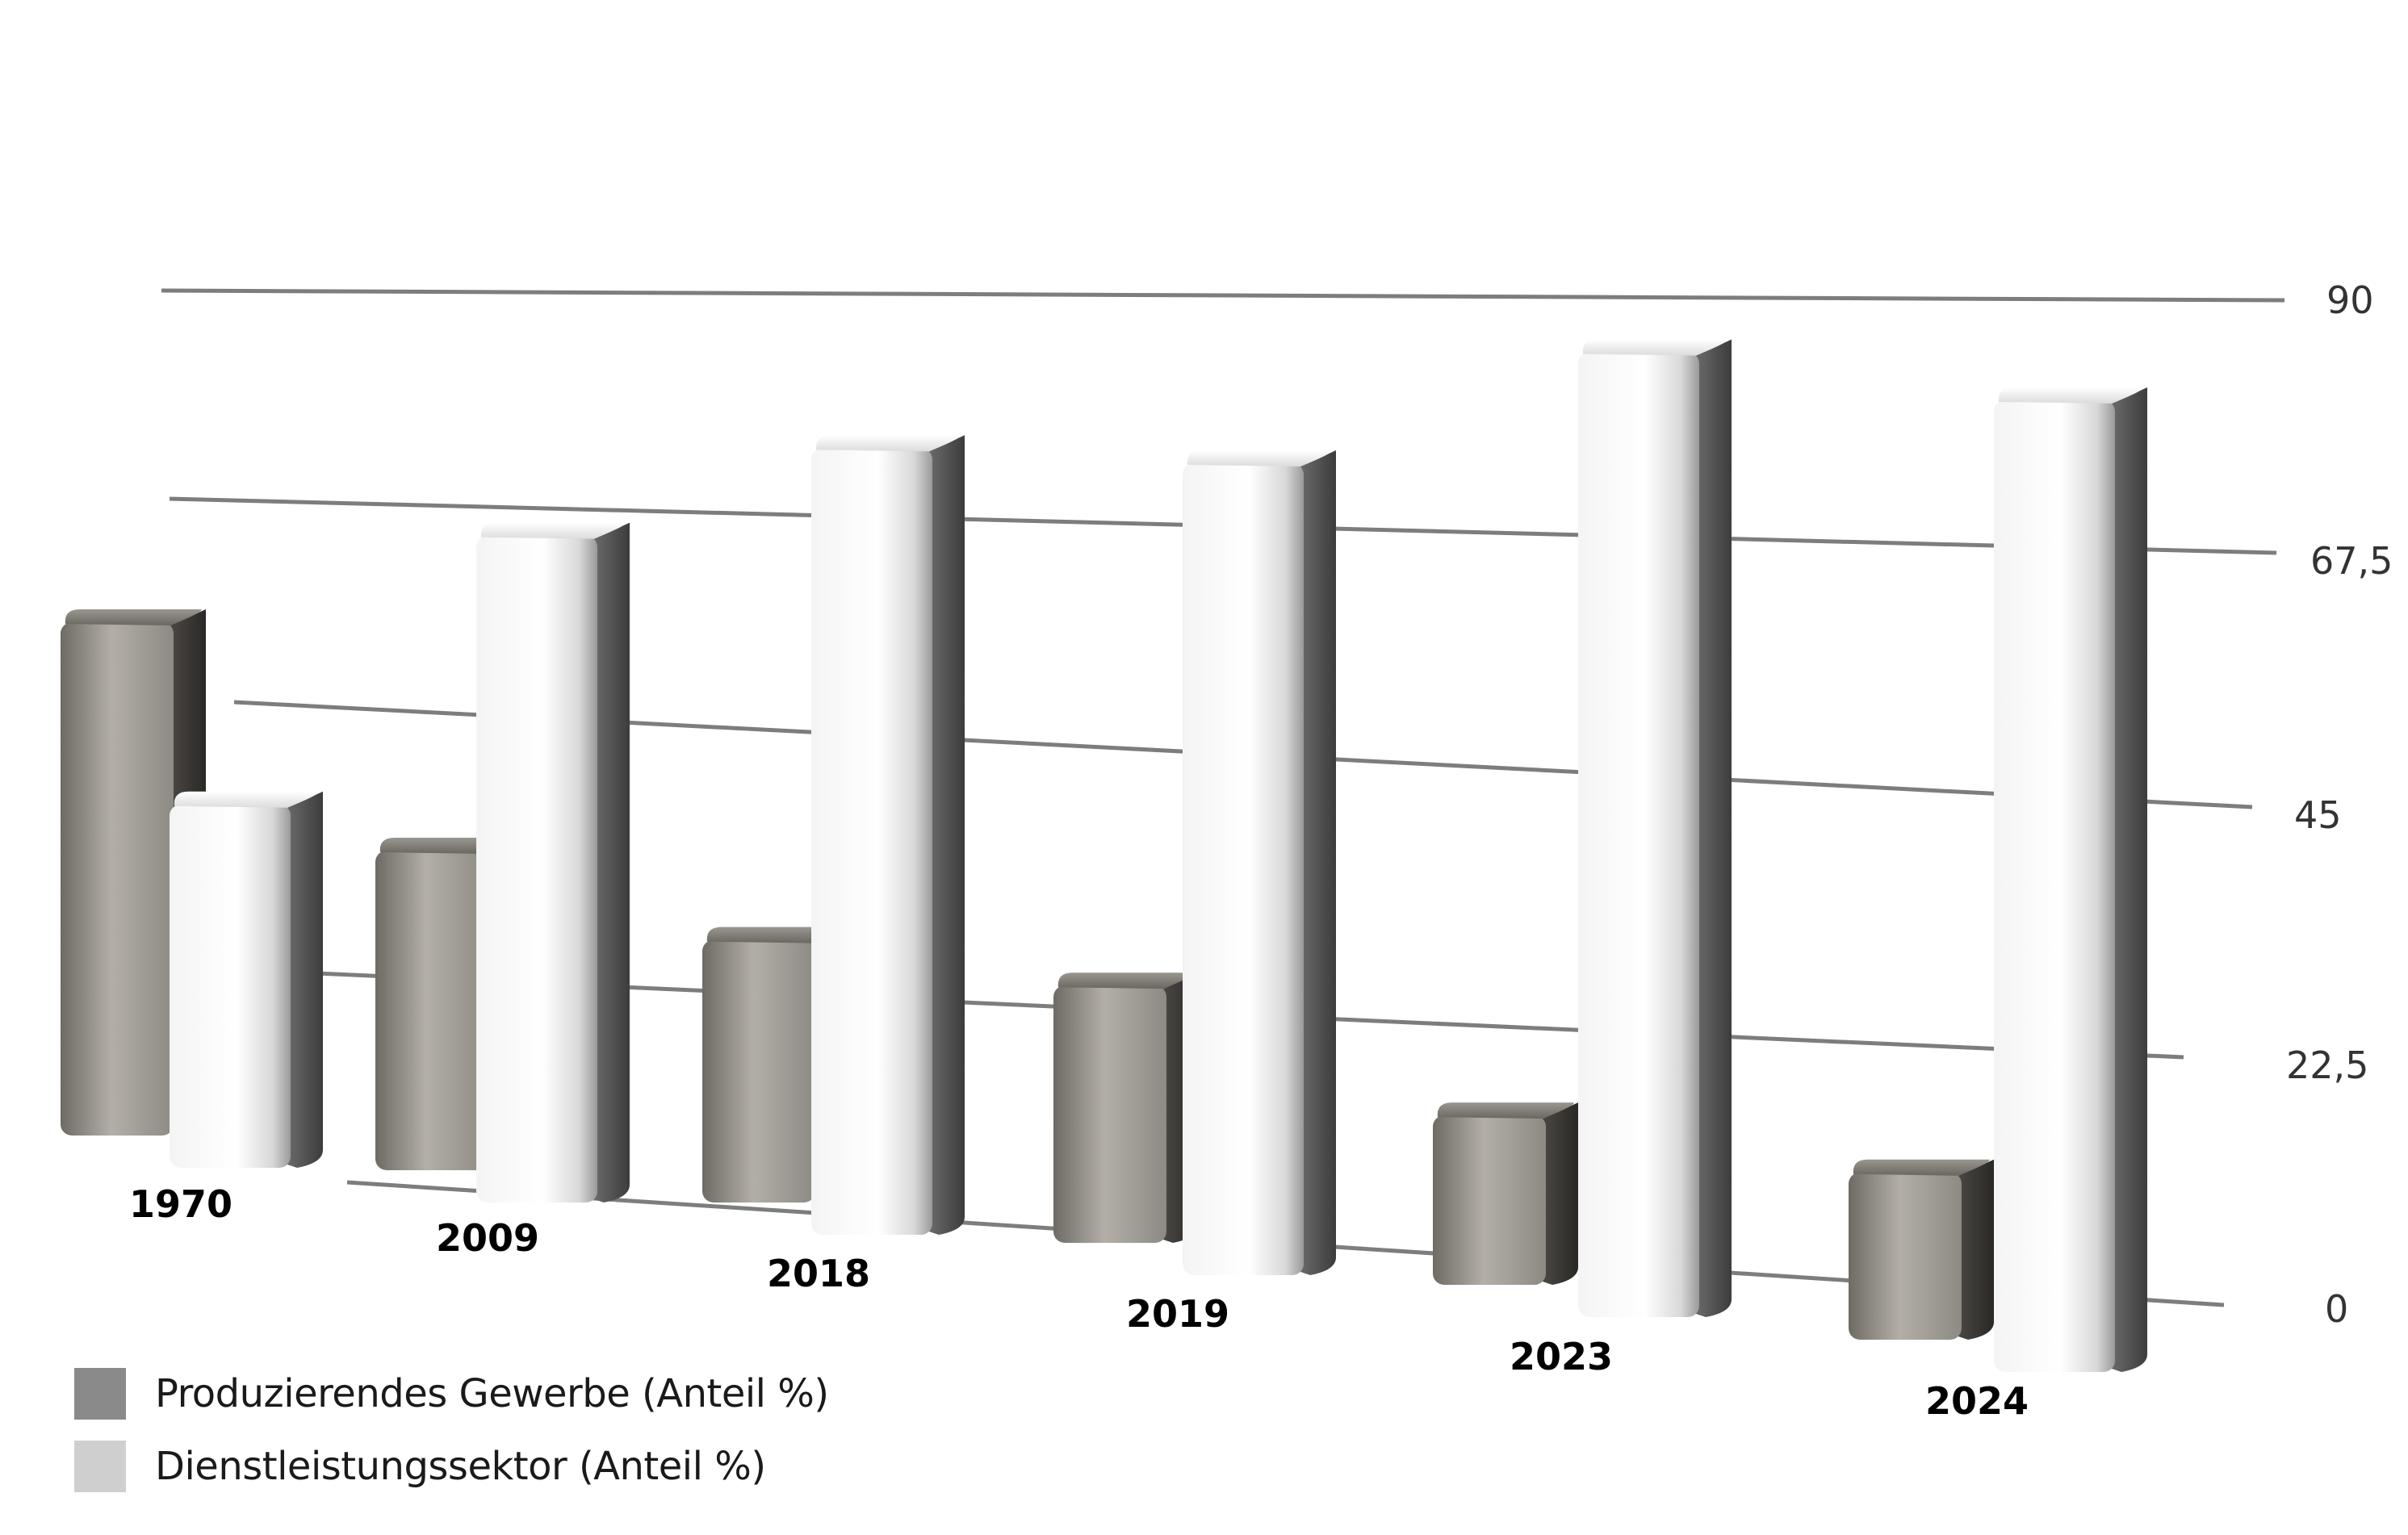 The height and width of the screenshot is (1535, 2408). What do you see at coordinates (1178, 1314) in the screenshot?
I see `category-label-2019: 2019` at bounding box center [1178, 1314].